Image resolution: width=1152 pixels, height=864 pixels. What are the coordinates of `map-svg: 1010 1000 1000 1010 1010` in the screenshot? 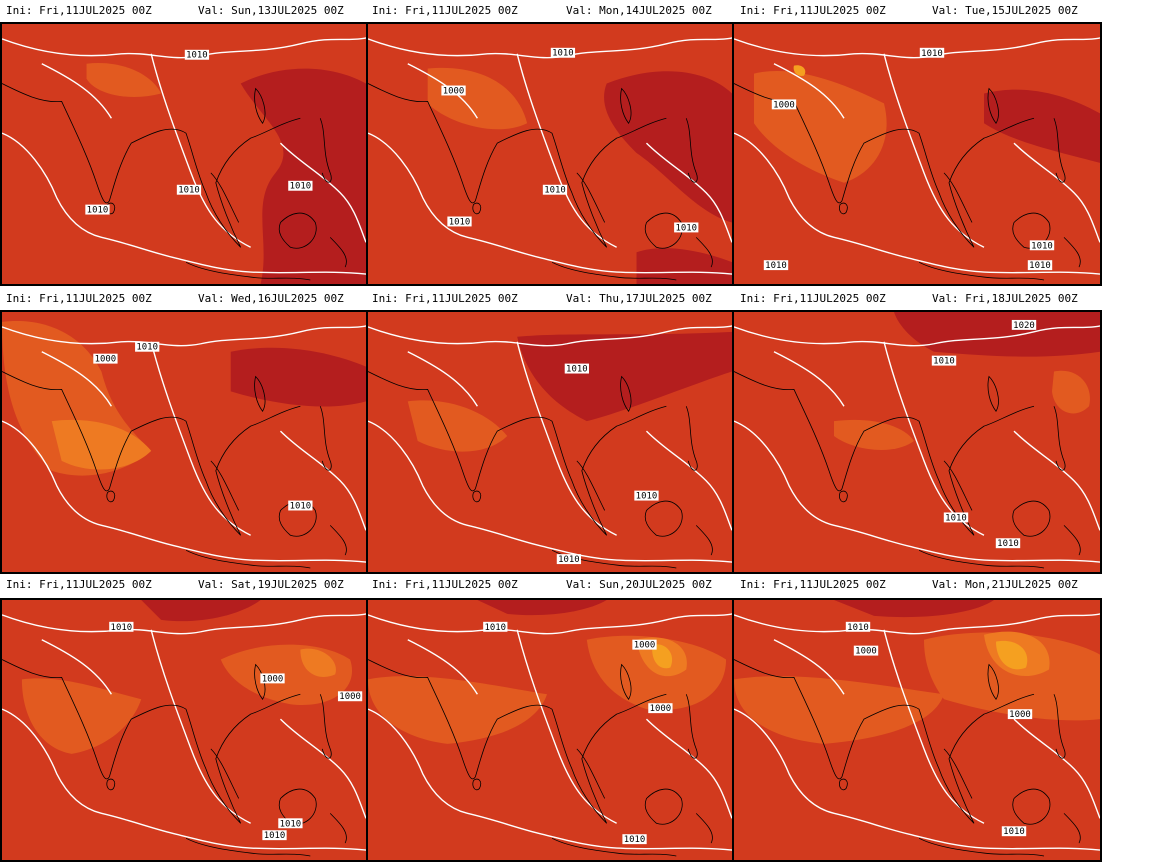 It's located at (184, 730).